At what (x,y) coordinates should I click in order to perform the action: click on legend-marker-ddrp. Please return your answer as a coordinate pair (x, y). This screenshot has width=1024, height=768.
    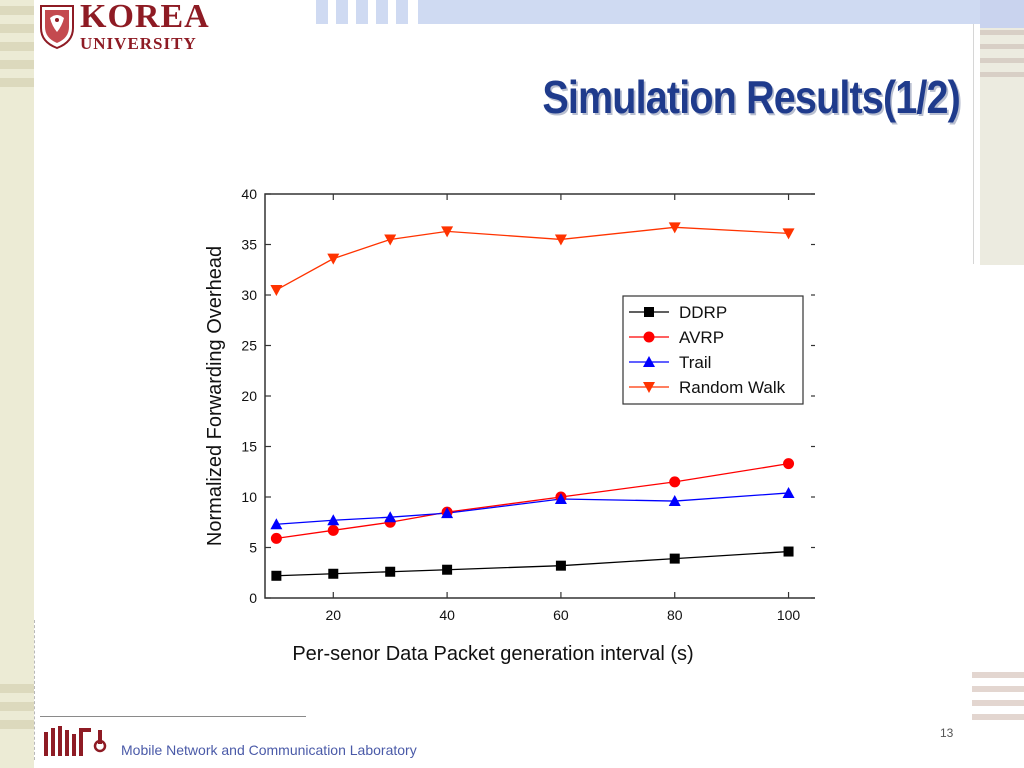
    Looking at the image, I should click on (649, 312).